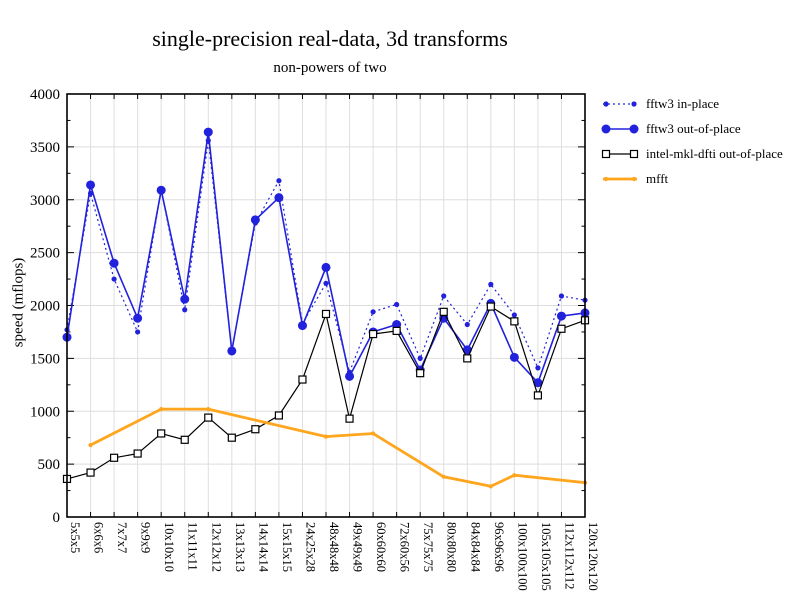 This screenshot has width=792, height=612. Describe the element at coordinates (475, 547) in the screenshot. I see `x-tick-label: 84x84x84` at that location.